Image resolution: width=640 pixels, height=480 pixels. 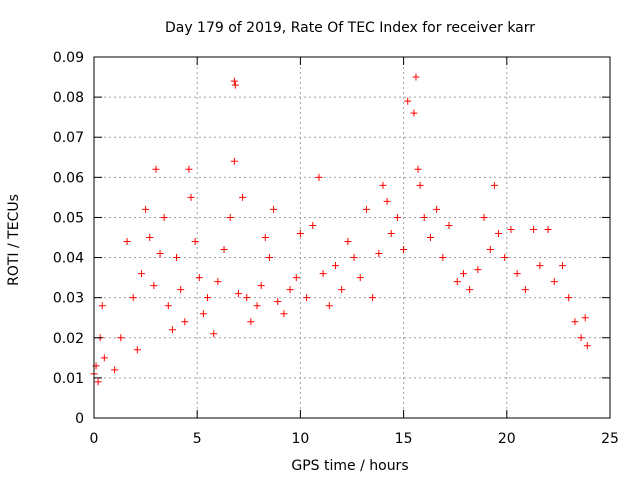 I want to click on x-tick-label: 20, so click(x=507, y=439).